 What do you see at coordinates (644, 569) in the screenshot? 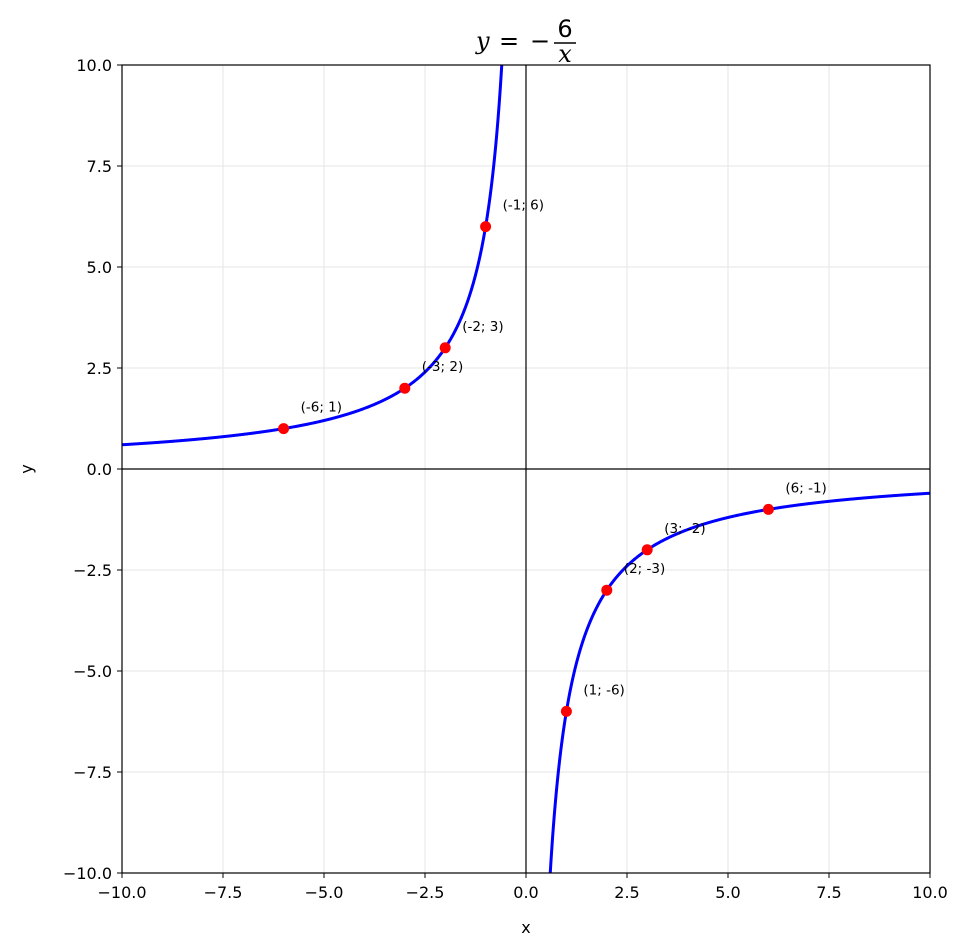
I see `point-label-5: (2; -3)` at bounding box center [644, 569].